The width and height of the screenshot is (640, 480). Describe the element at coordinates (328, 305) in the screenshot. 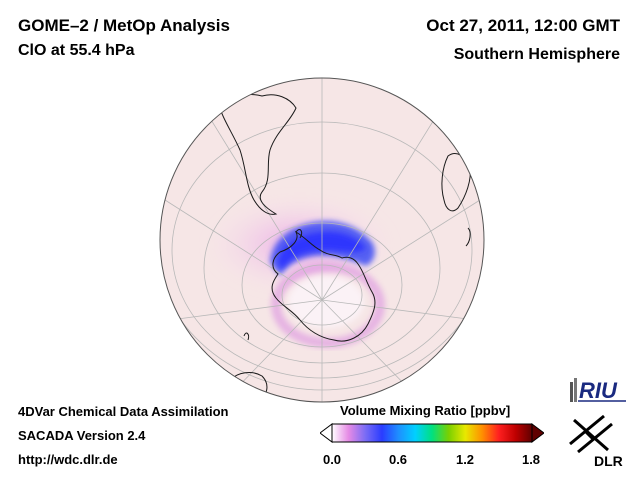

I see `clo-pink-ring` at that location.